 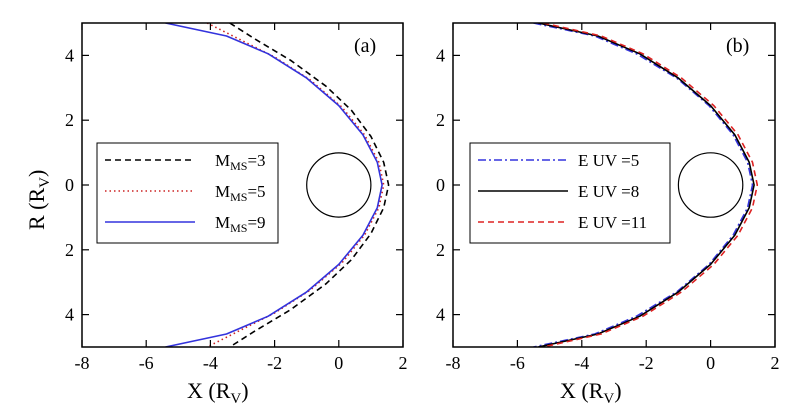 I want to click on panel-a-xlabel: X (RV), so click(x=218, y=392).